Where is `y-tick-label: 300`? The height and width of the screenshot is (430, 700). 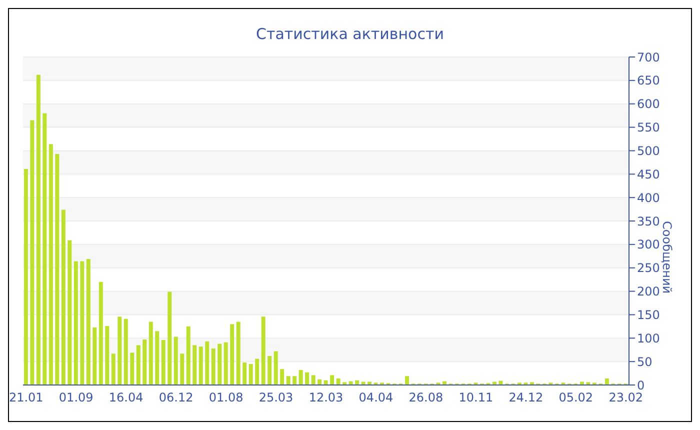
y-tick-label: 300 is located at coordinates (648, 245).